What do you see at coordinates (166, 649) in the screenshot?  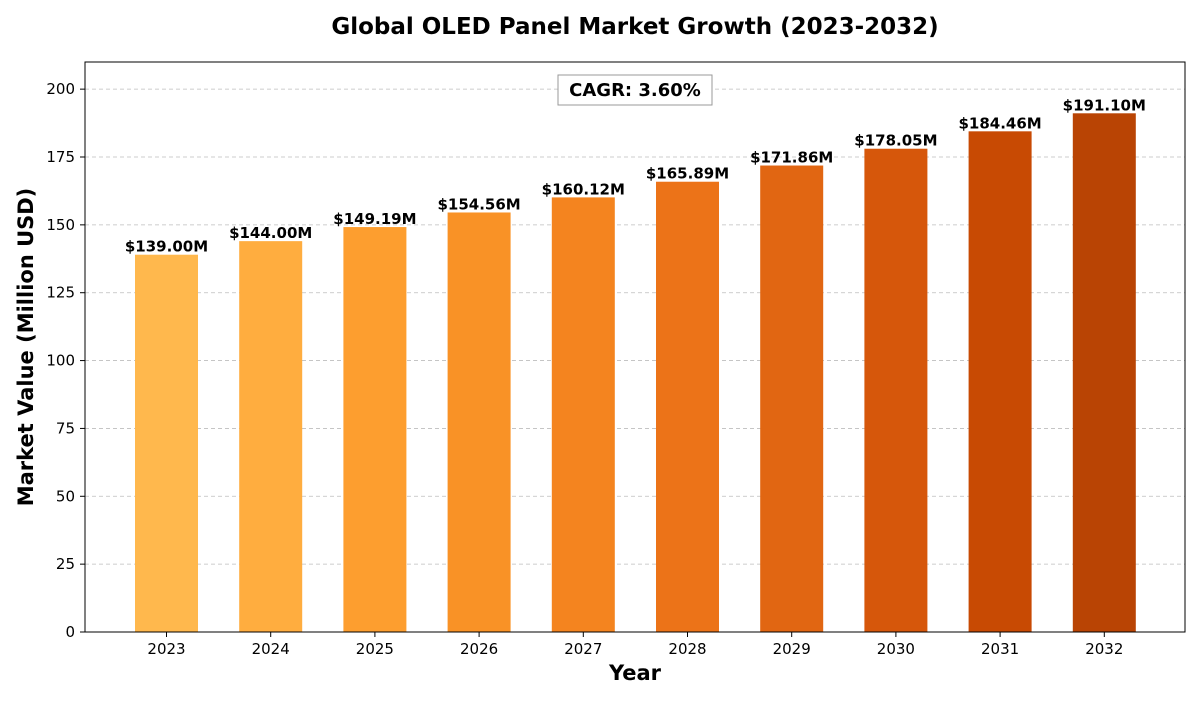 I see `x-tick-label-2023: 2023` at bounding box center [166, 649].